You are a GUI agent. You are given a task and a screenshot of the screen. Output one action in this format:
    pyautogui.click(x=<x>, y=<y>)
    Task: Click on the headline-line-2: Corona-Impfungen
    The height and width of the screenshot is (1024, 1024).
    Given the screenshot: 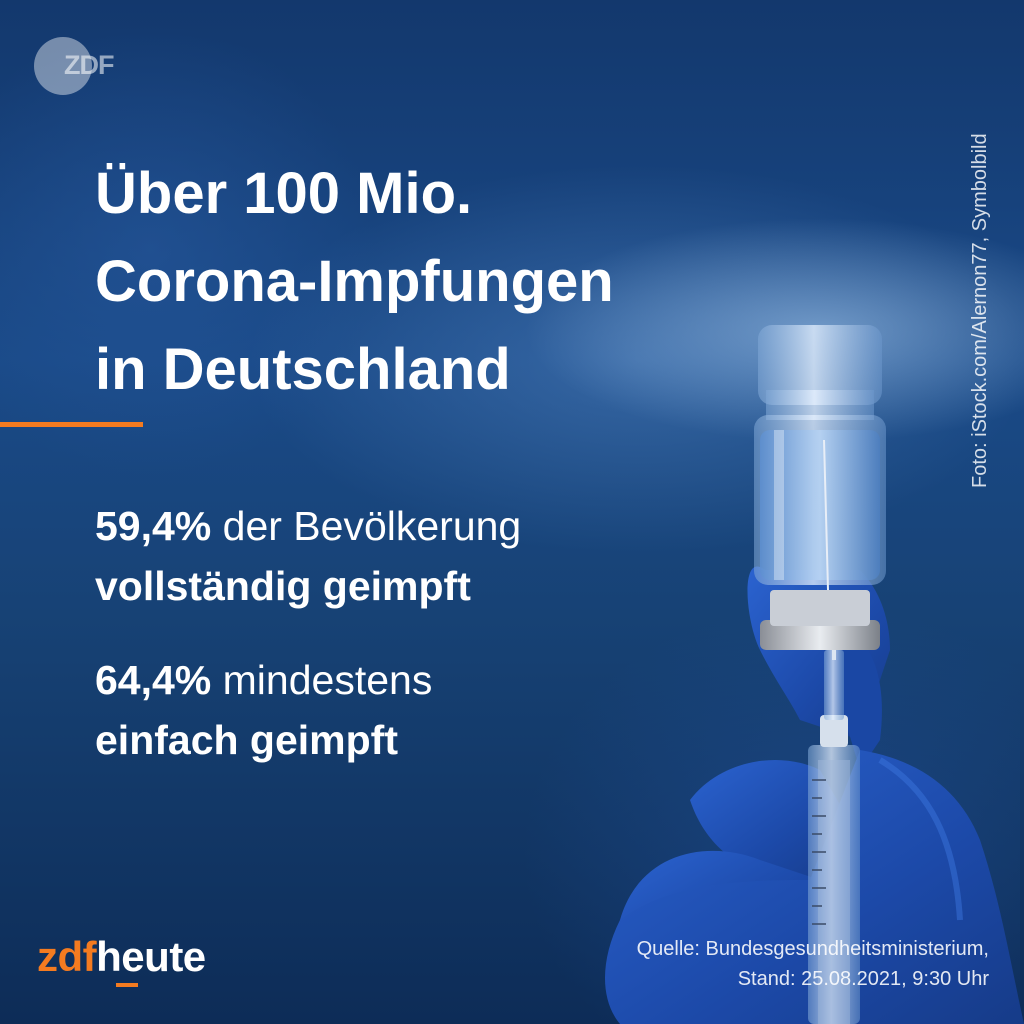 What is the action you would take?
    pyautogui.click(x=354, y=281)
    